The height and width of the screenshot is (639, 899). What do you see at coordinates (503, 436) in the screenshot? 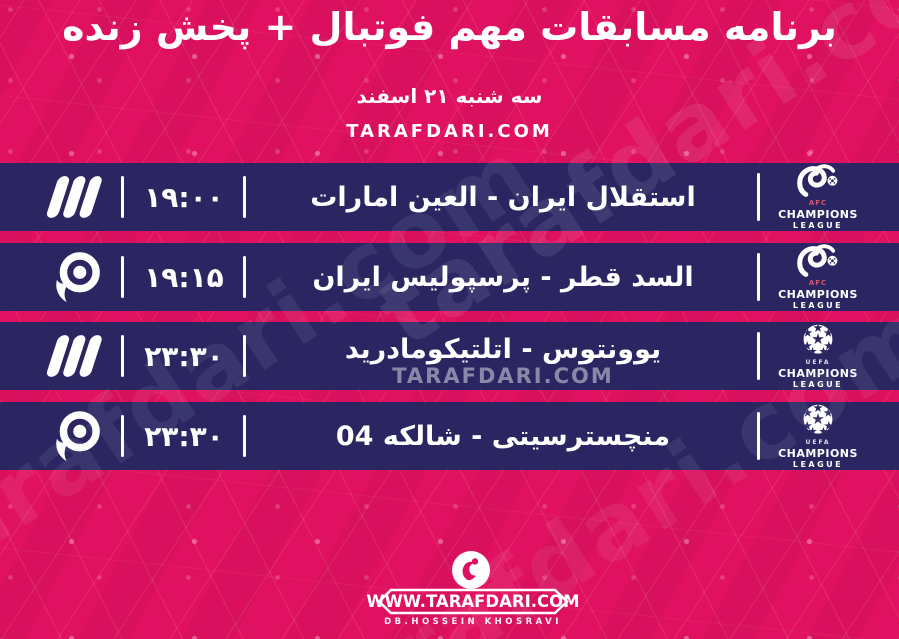
I see `match-label: منچسترسیتی - شالکه 04` at bounding box center [503, 436].